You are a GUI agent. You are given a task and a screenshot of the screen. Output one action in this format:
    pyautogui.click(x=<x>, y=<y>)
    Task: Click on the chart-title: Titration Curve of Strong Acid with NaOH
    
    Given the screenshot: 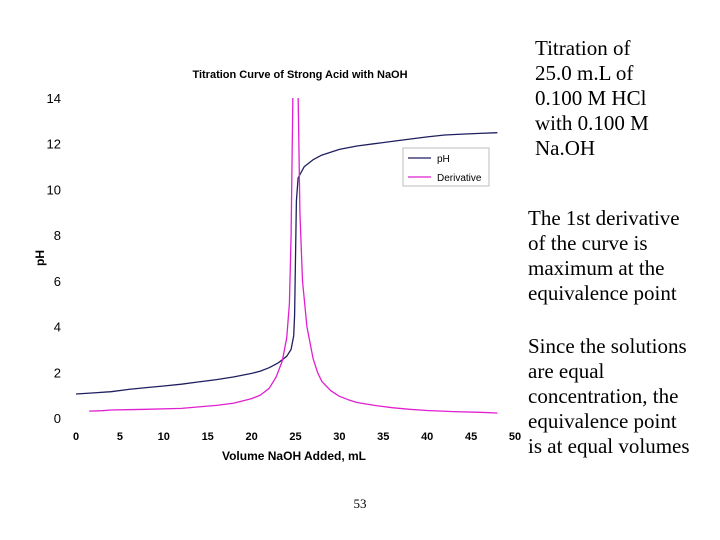 What is the action you would take?
    pyautogui.click(x=299, y=75)
    